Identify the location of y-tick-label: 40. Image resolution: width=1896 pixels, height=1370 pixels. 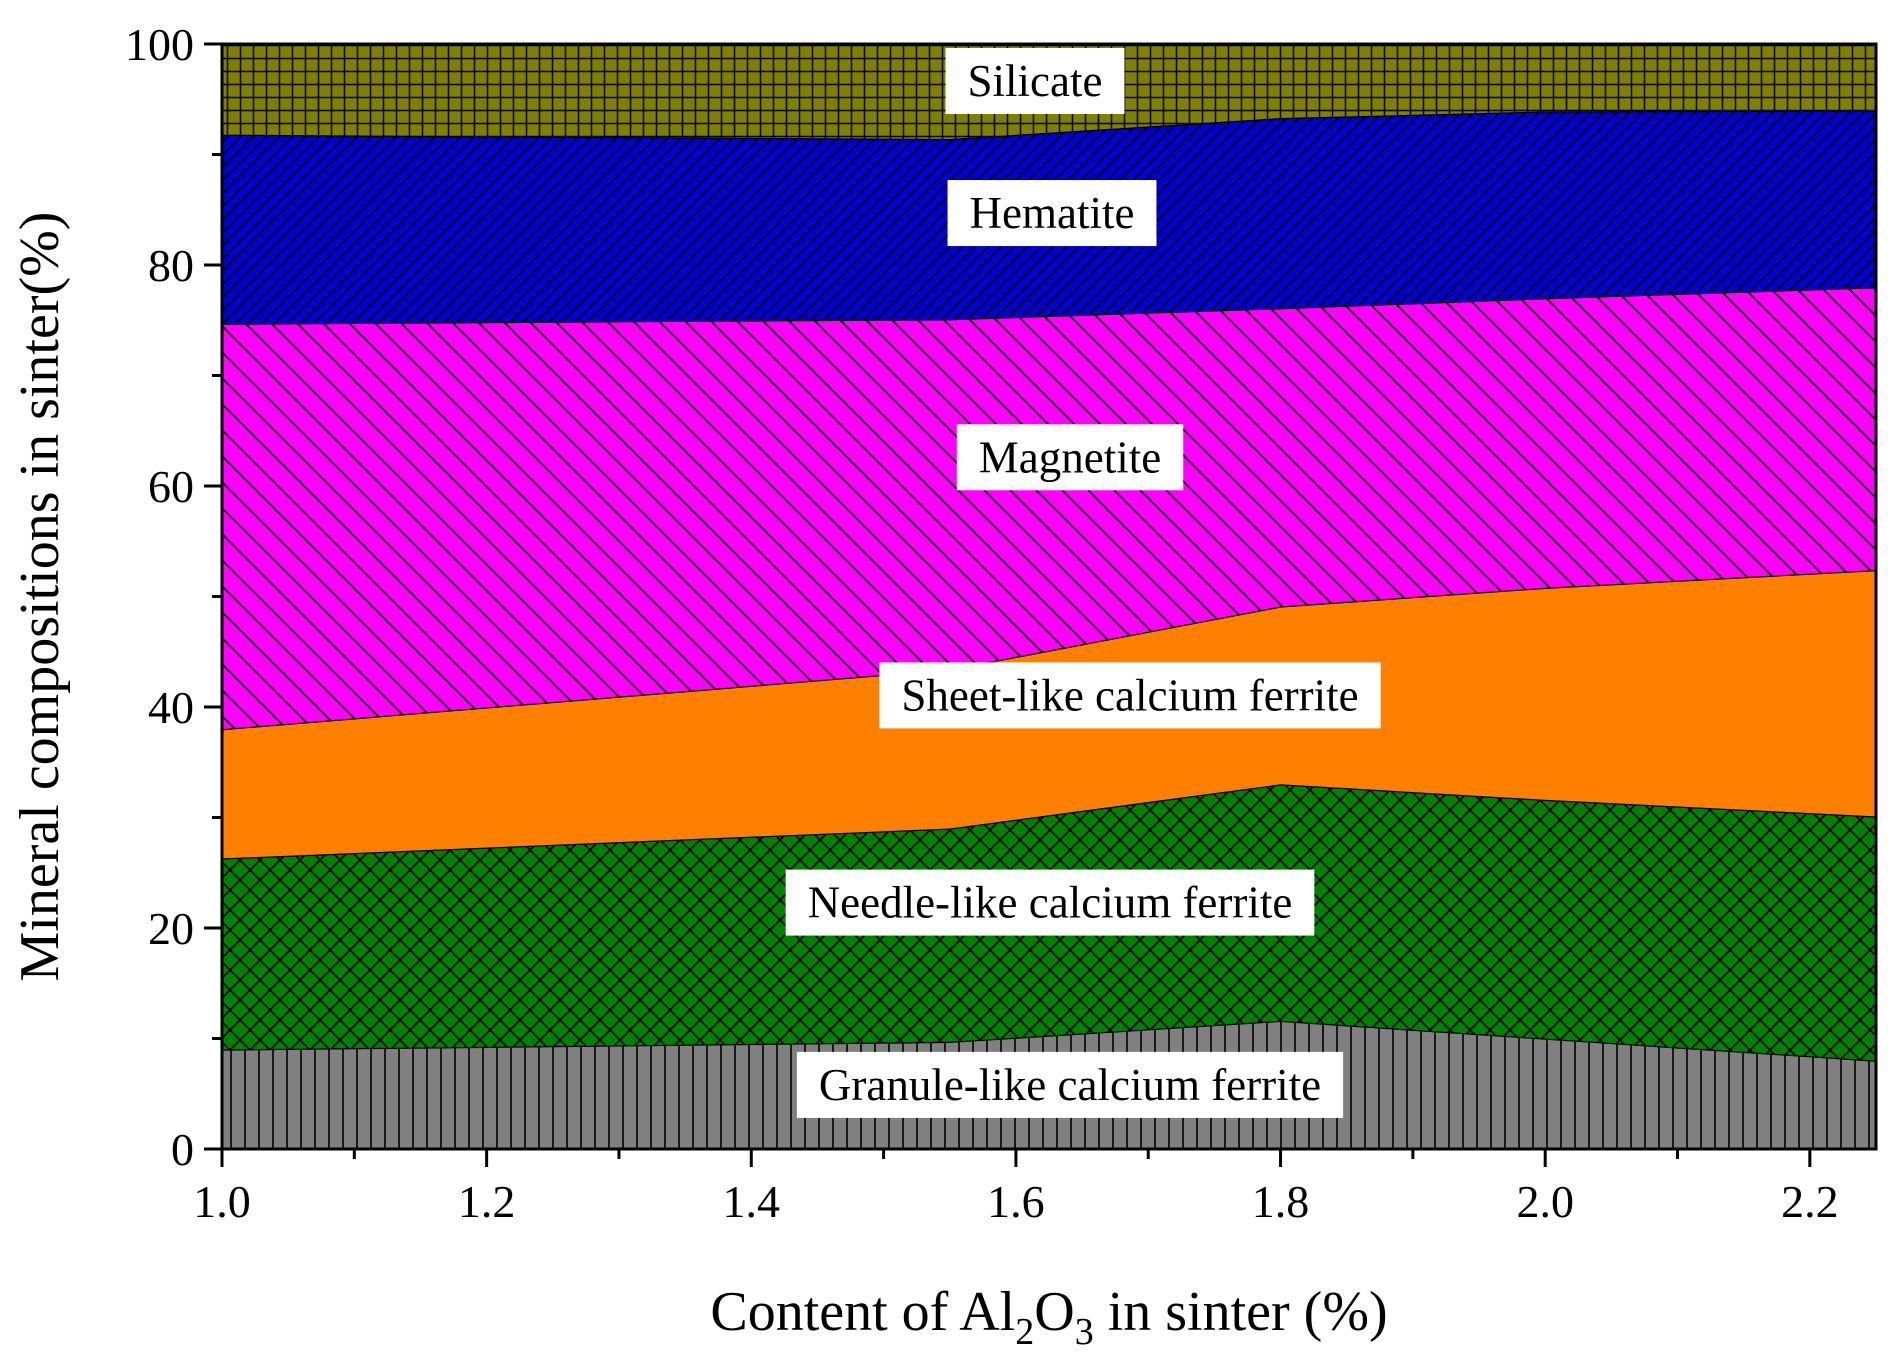
(171, 707).